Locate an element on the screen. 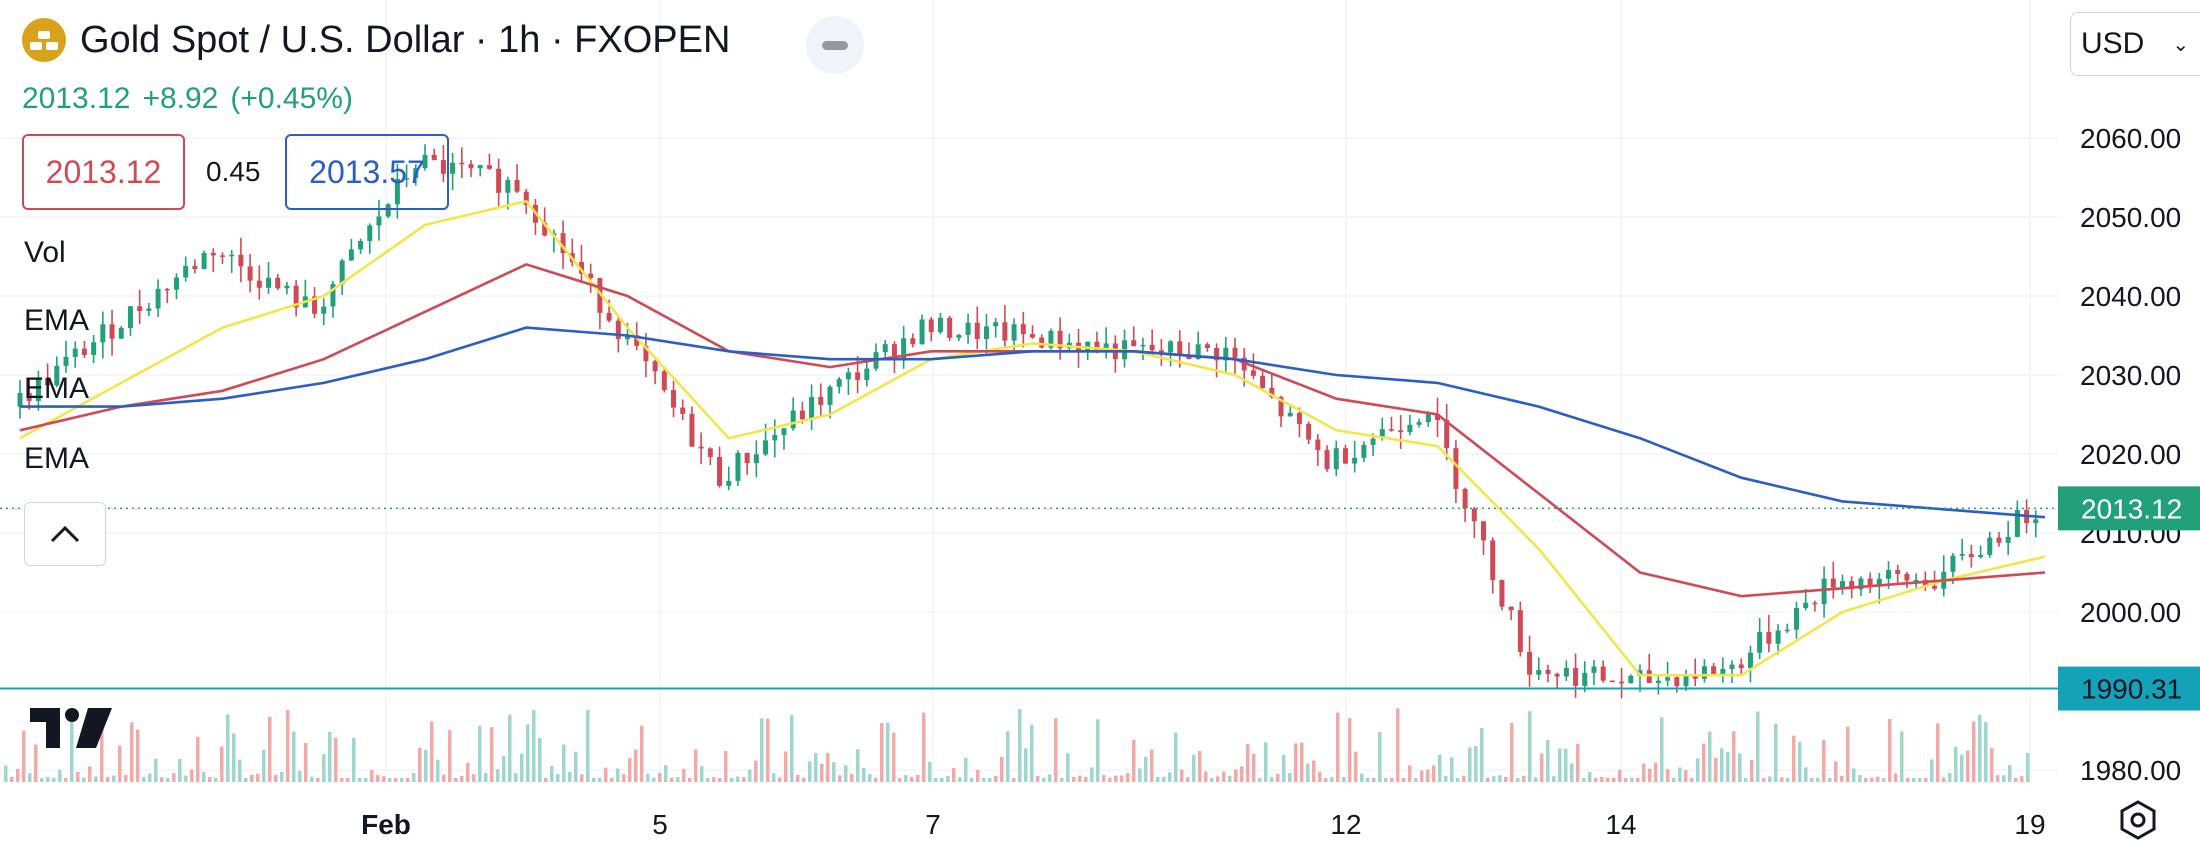 The height and width of the screenshot is (843, 2200). buy-button: 2013.57 is located at coordinates (367, 172).